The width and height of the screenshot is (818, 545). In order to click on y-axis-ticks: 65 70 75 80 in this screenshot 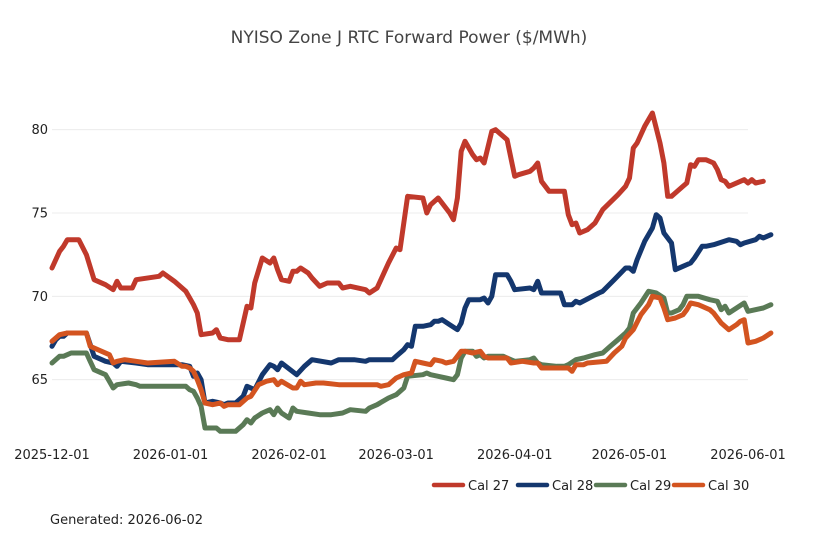, I will do `click(39, 255)`.